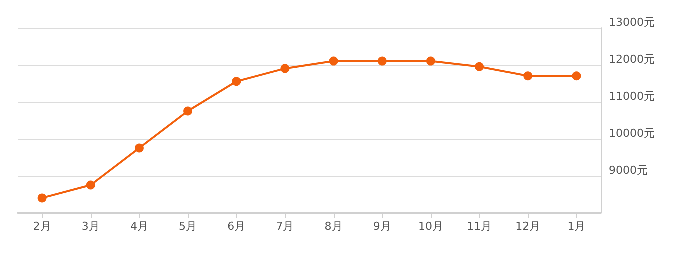  Describe the element at coordinates (632, 133) in the screenshot. I see `y-tick-label: 10000元` at that location.